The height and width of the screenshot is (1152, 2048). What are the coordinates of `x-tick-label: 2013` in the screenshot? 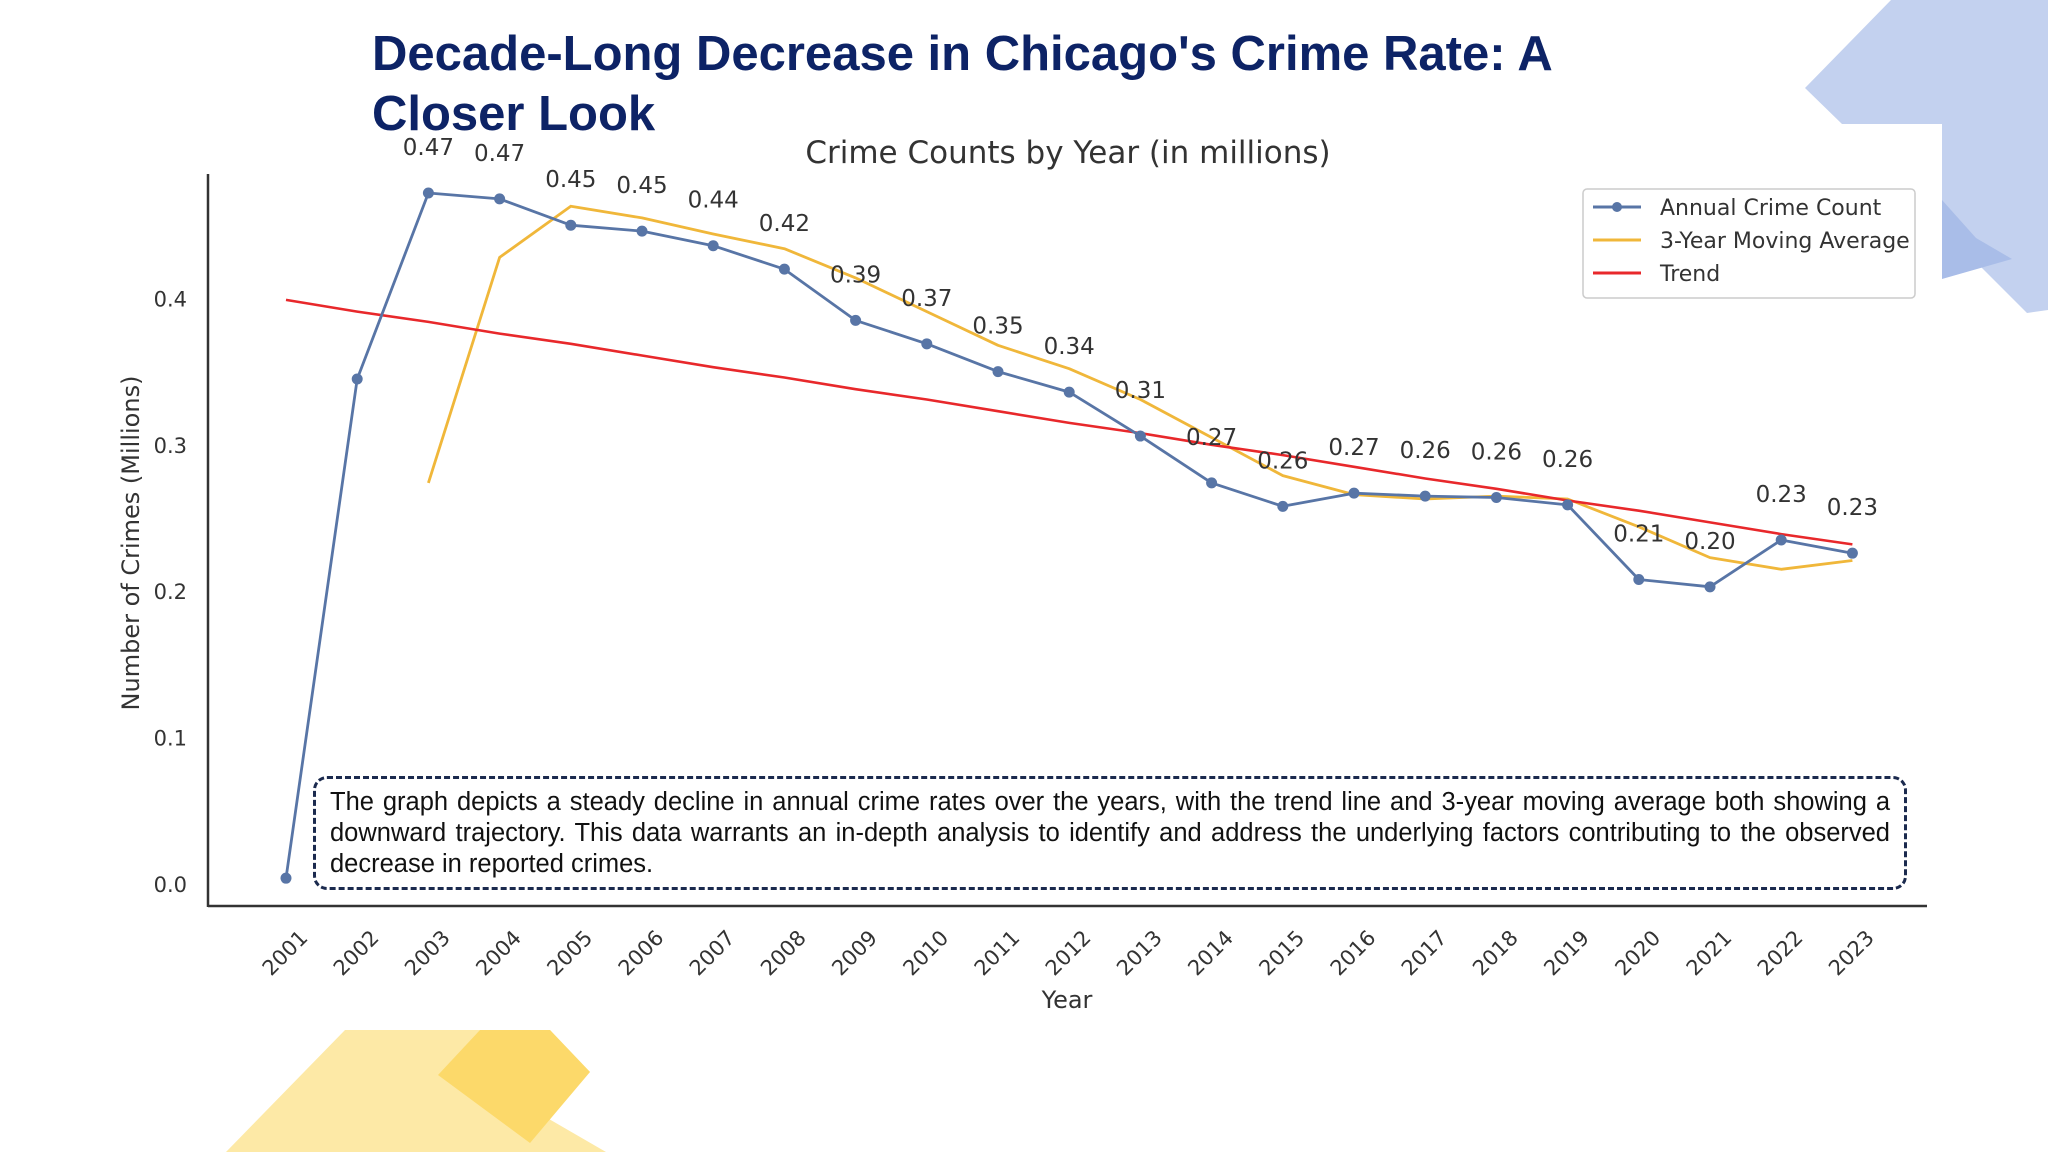 It's located at (1139, 953).